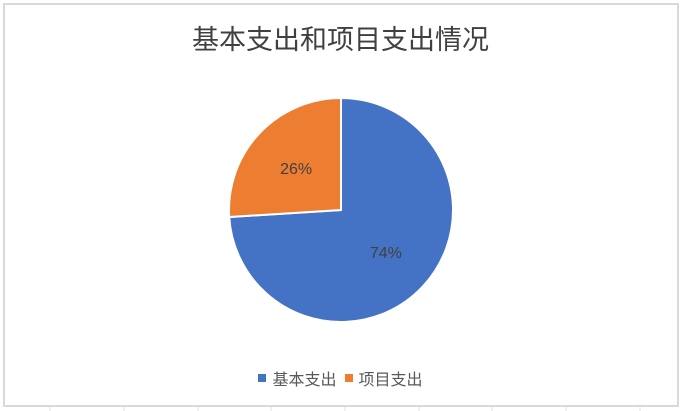  I want to click on data-label-1: 26%, so click(296, 169).